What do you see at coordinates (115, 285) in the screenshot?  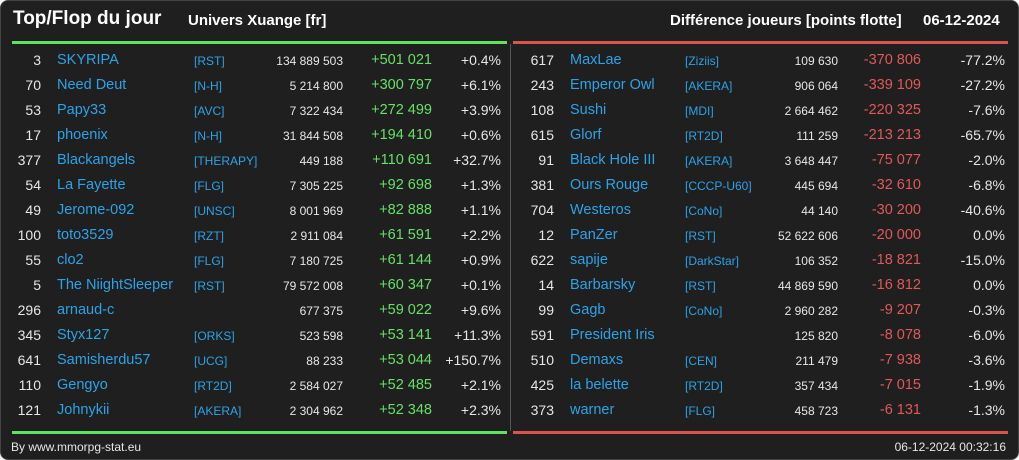 I see `player-name-link: The NiightSleeper` at bounding box center [115, 285].